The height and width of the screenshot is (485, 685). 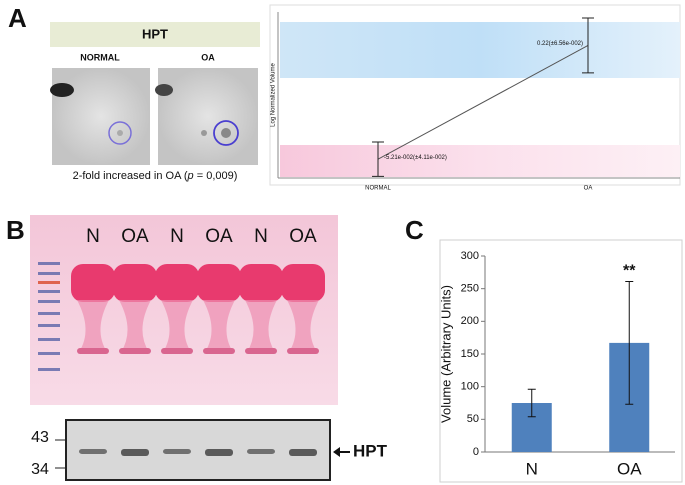 I want to click on panel-label: C, so click(x=414, y=230).